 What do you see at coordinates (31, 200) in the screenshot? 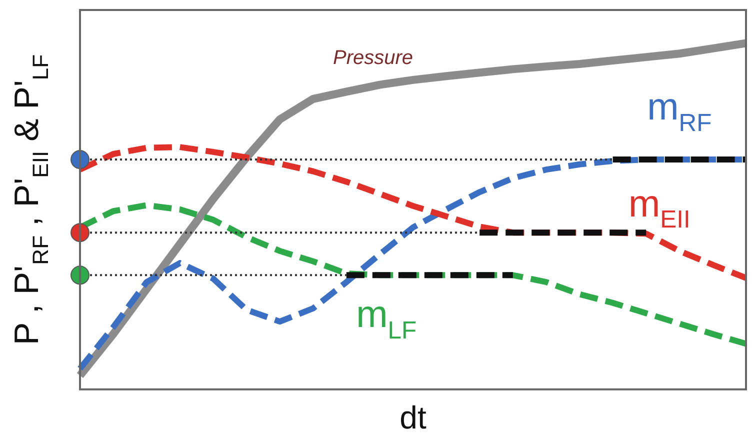
I see `y-axis-title: P , P'RF , P'EII & P'LF` at bounding box center [31, 200].